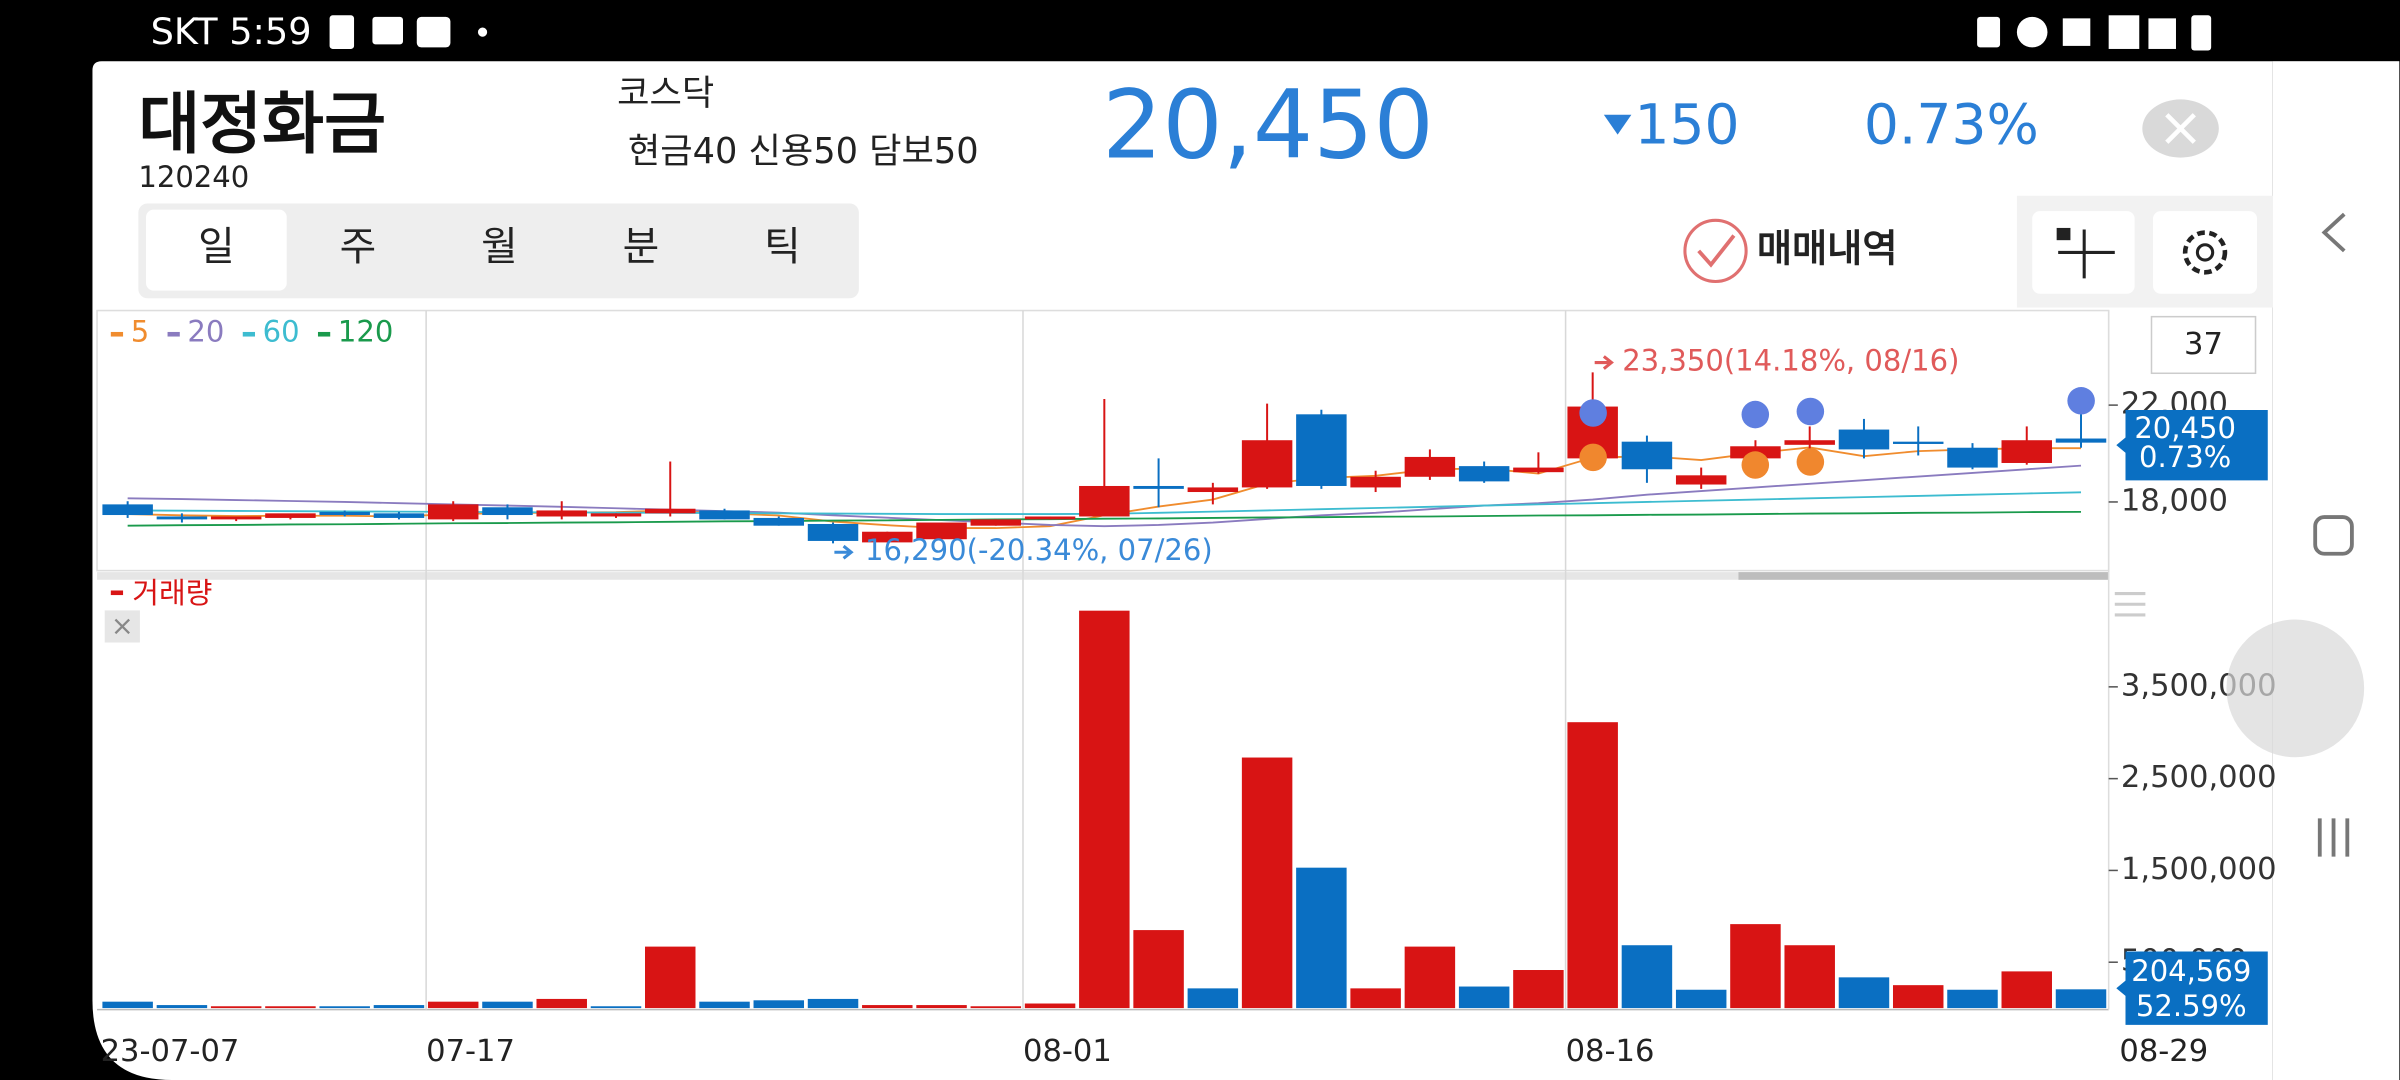 This screenshot has width=2400, height=1080. I want to click on y-tick-label: 2,500,000, so click(2199, 777).